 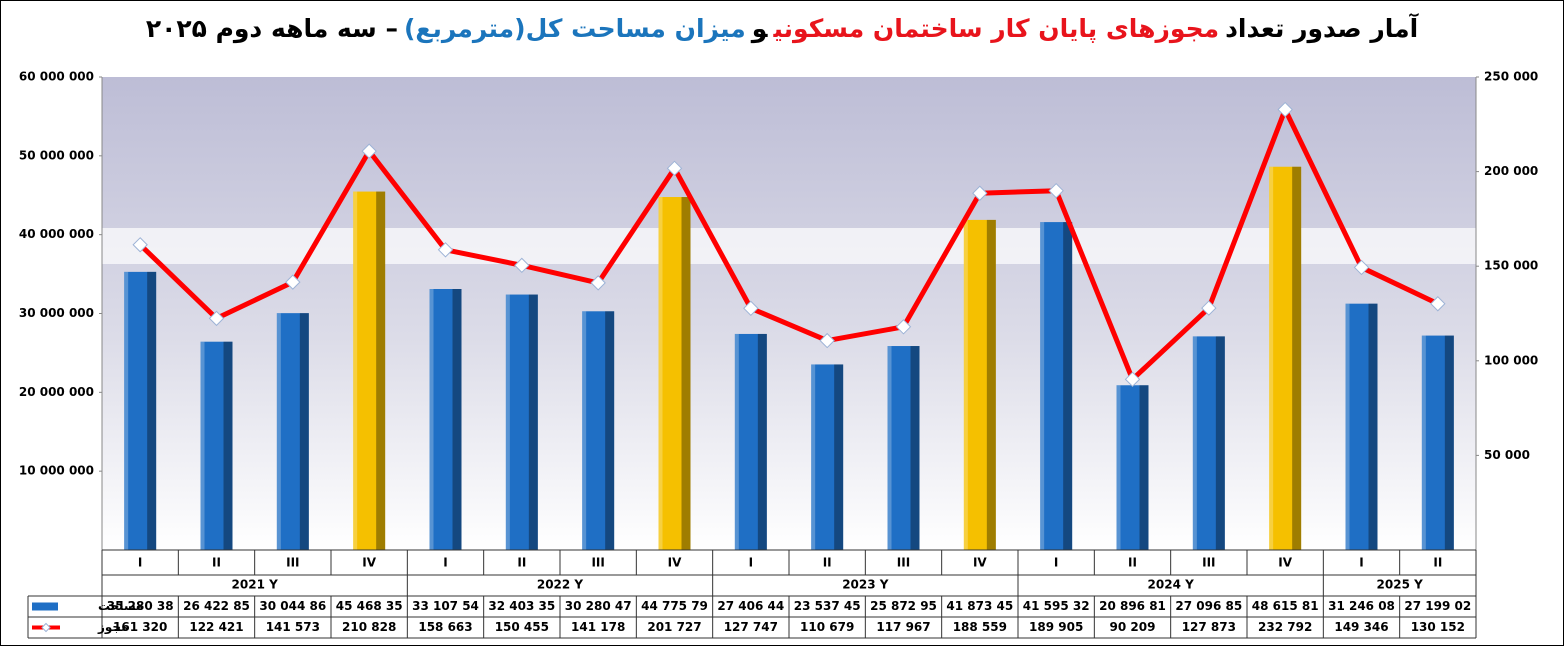 I want to click on y-tick-label: 10 000 000, so click(x=56, y=471).